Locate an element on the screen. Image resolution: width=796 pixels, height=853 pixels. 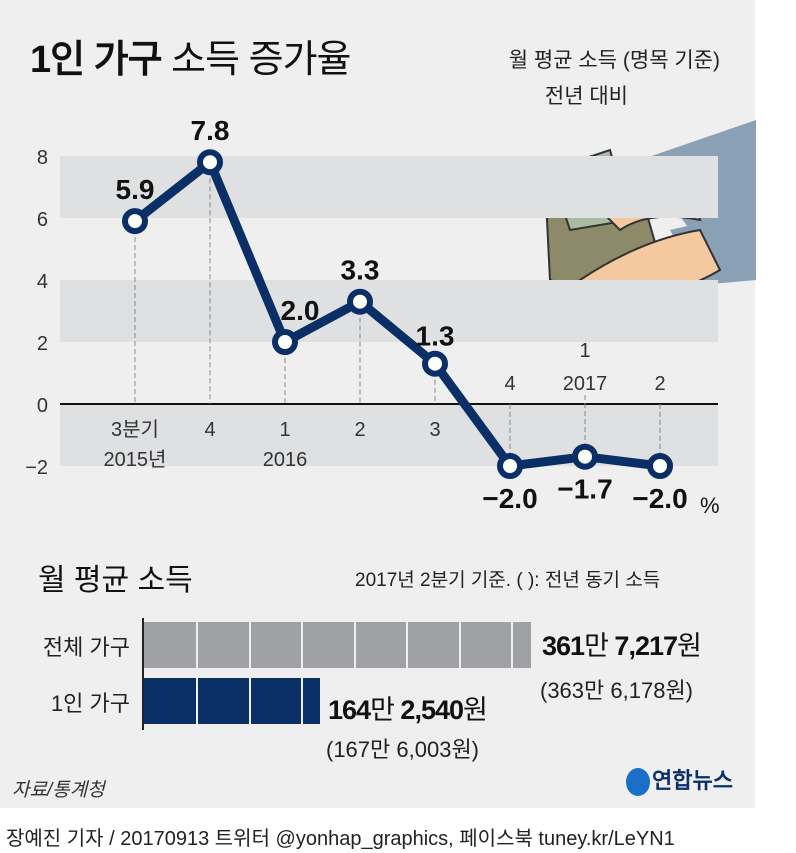
data-label: 3.3 is located at coordinates (360, 270).